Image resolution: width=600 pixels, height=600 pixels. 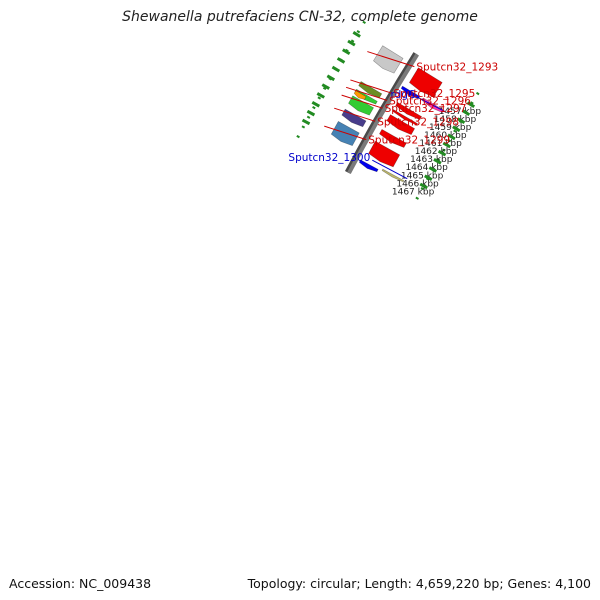 I want to click on kbp-tick-label: 1465 kbp, so click(x=422, y=176).